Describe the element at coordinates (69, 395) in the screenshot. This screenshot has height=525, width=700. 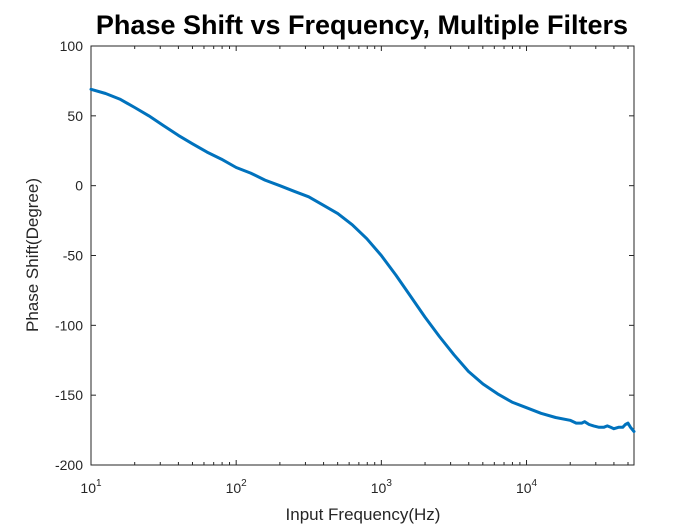
I see `y-tick-label: -150` at that location.